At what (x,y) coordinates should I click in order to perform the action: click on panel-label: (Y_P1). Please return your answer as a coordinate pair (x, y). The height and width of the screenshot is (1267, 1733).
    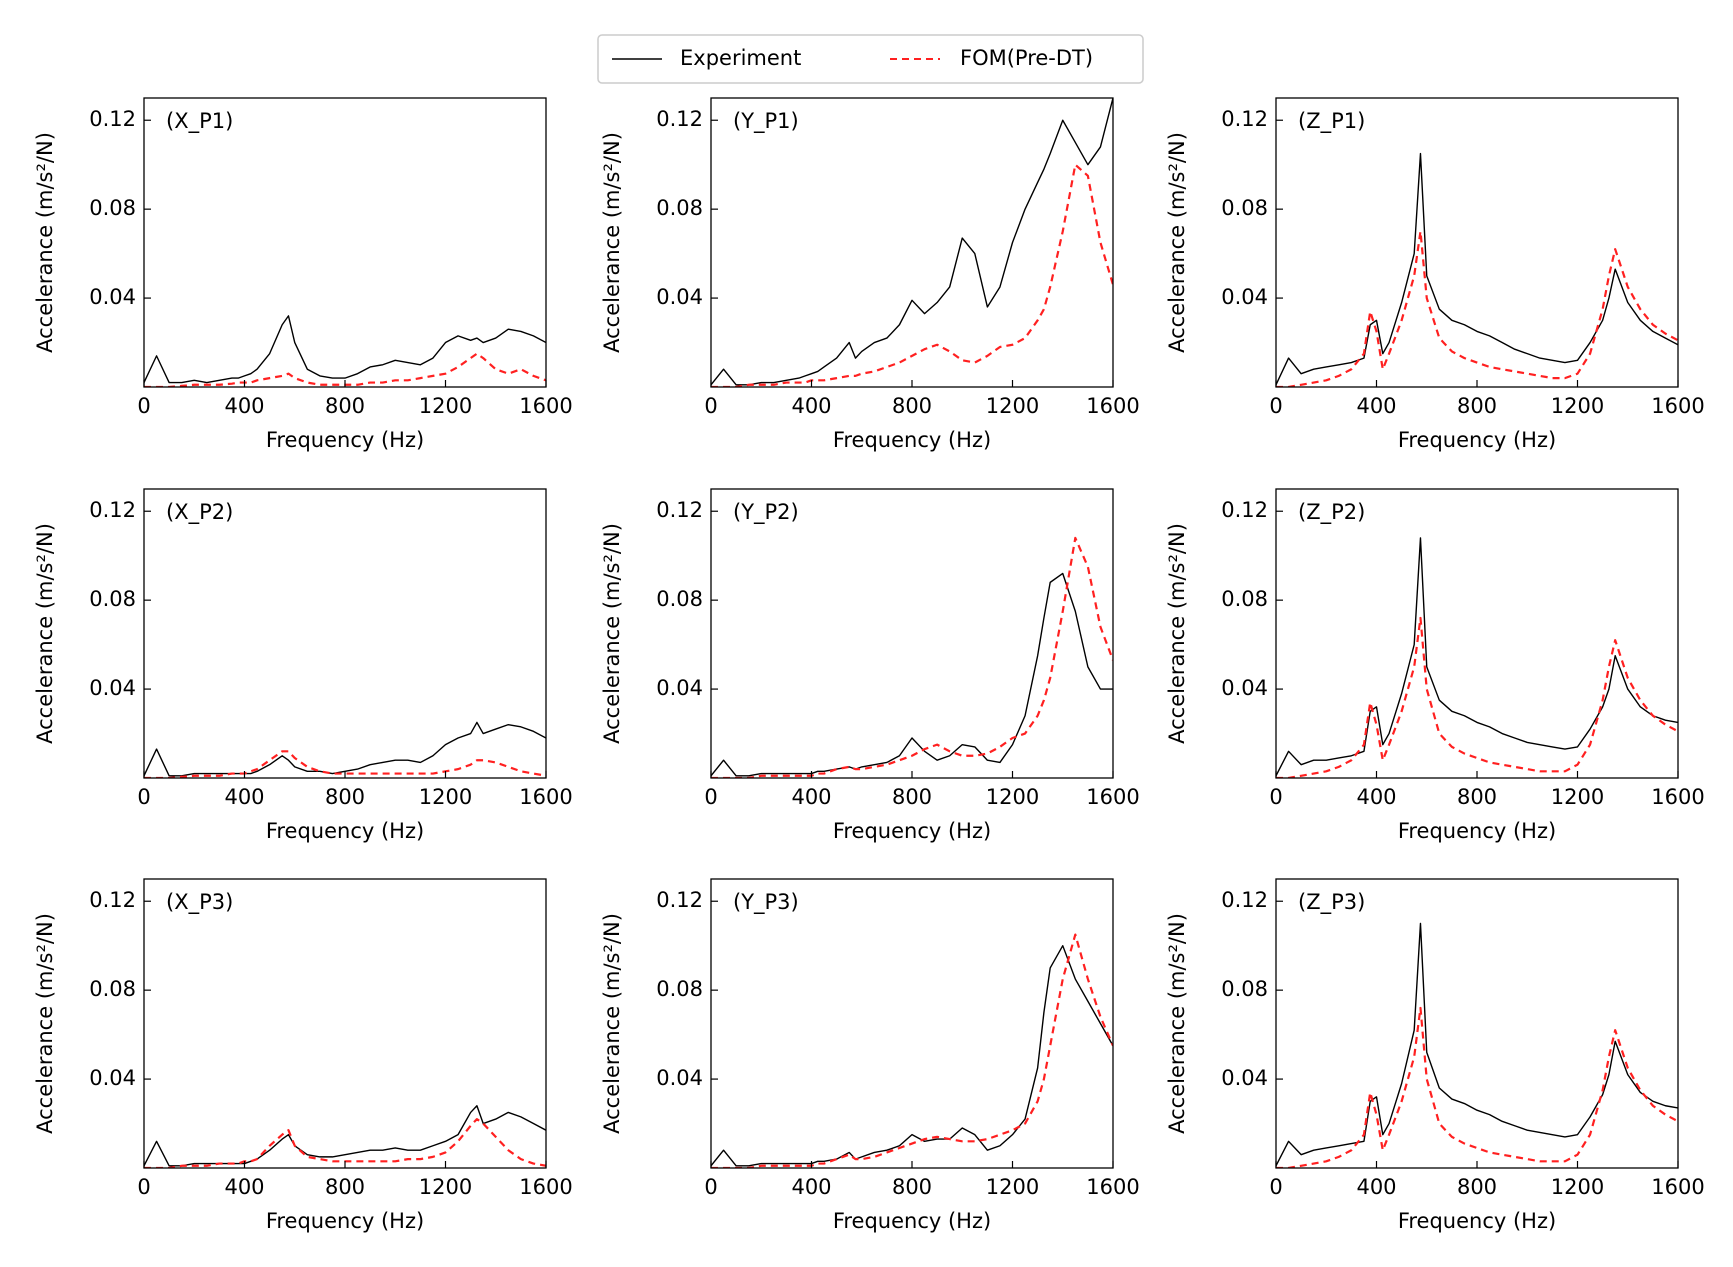
    Looking at the image, I should click on (766, 121).